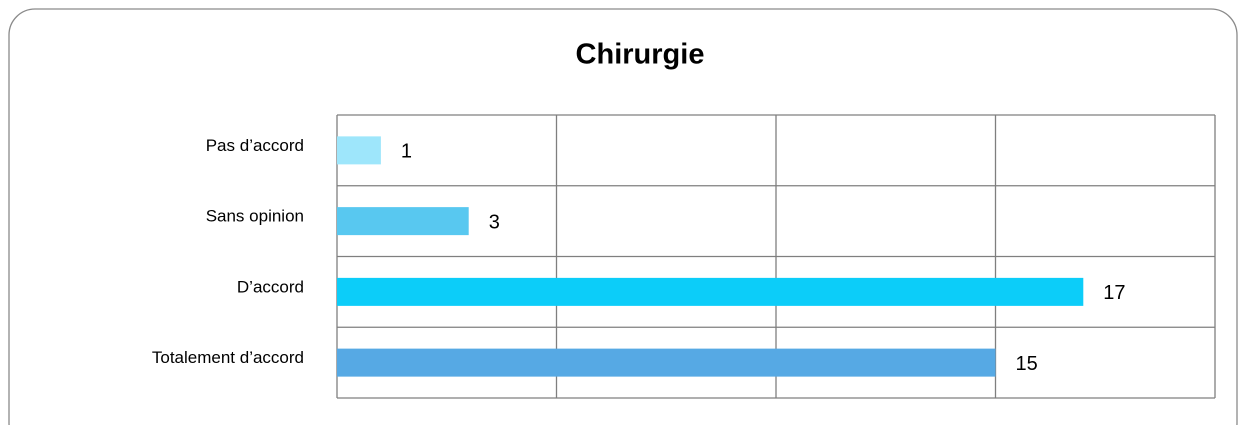 The height and width of the screenshot is (430, 1246). What do you see at coordinates (1114, 293) in the screenshot?
I see `data-label: 17` at bounding box center [1114, 293].